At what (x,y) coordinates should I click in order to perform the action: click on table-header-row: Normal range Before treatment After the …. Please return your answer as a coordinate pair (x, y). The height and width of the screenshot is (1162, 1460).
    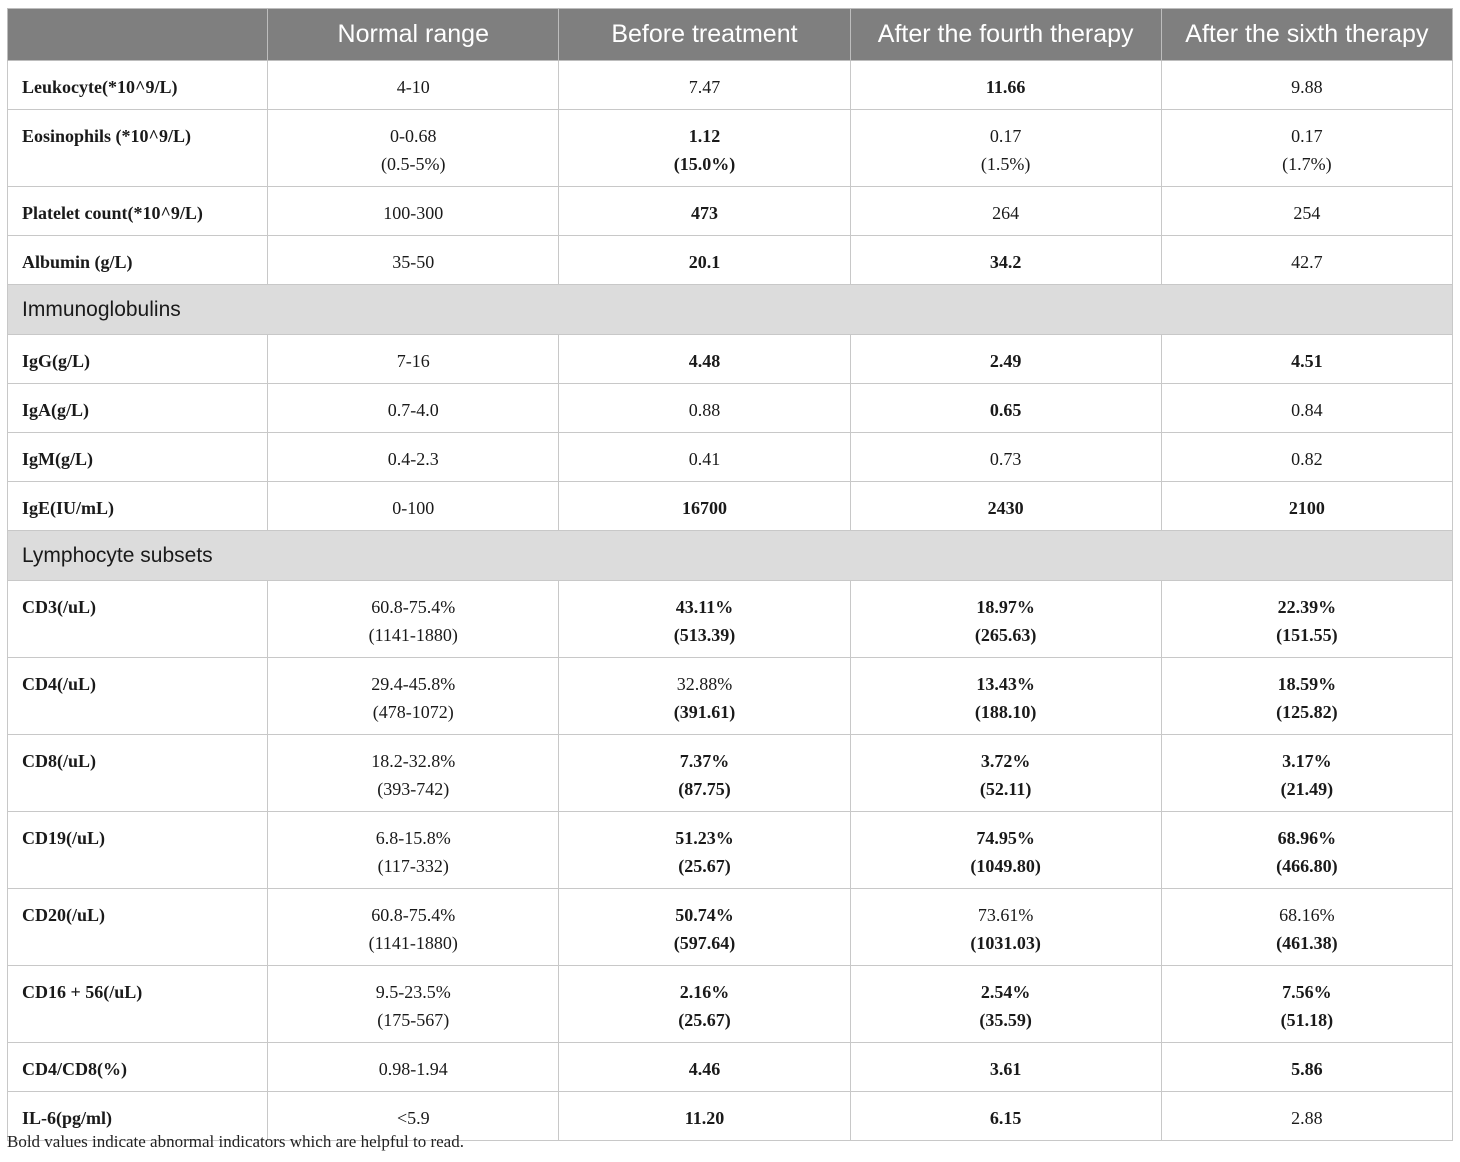
    Looking at the image, I should click on (730, 34).